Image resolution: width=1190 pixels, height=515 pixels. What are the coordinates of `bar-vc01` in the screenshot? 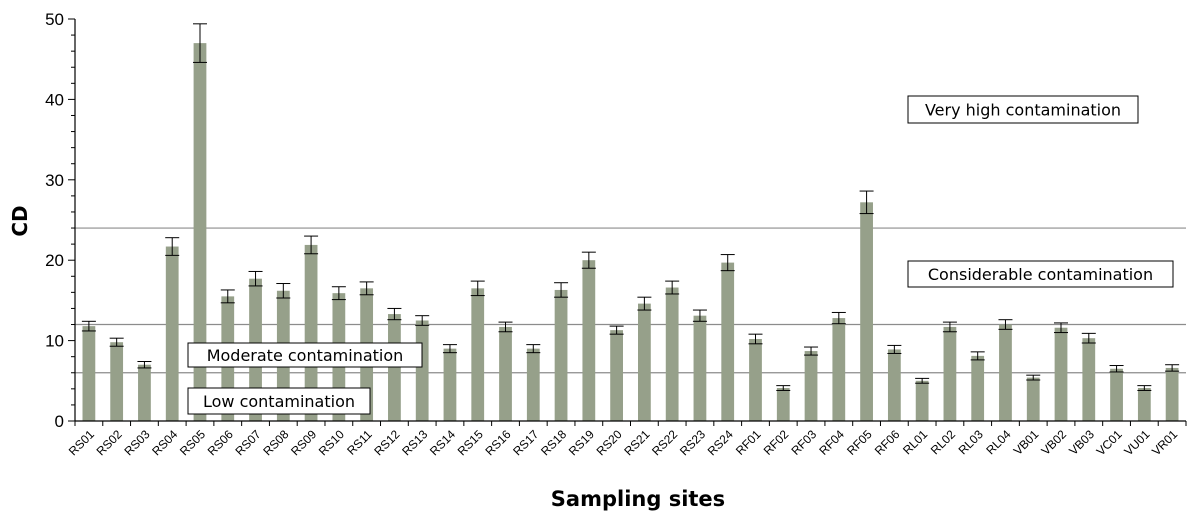 It's located at (1116, 394).